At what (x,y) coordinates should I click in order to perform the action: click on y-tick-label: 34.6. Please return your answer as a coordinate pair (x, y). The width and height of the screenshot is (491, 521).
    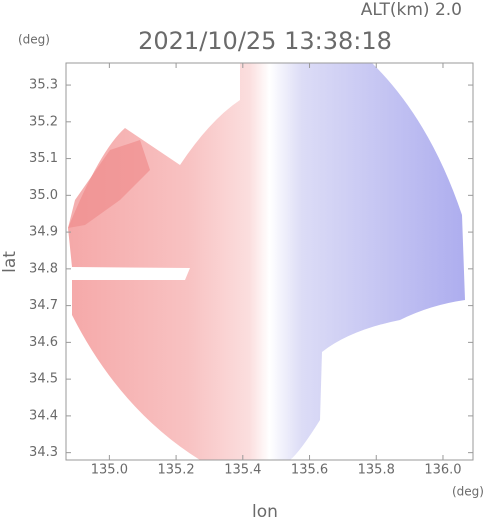
    Looking at the image, I should click on (43, 342).